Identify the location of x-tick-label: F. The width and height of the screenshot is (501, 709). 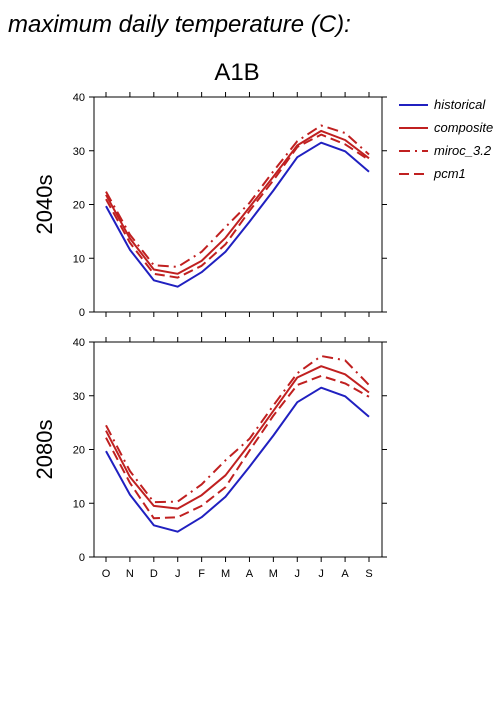
(201, 574).